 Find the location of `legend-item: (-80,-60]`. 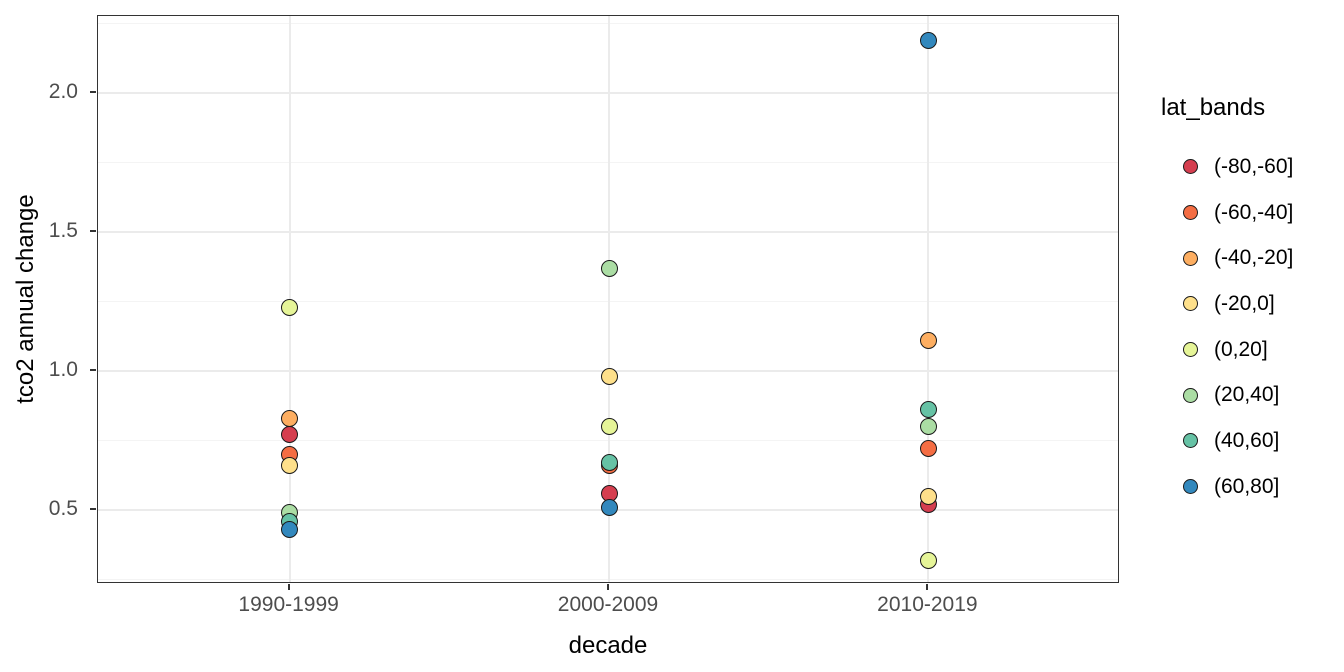

legend-item: (-80,-60] is located at coordinates (1238, 167).